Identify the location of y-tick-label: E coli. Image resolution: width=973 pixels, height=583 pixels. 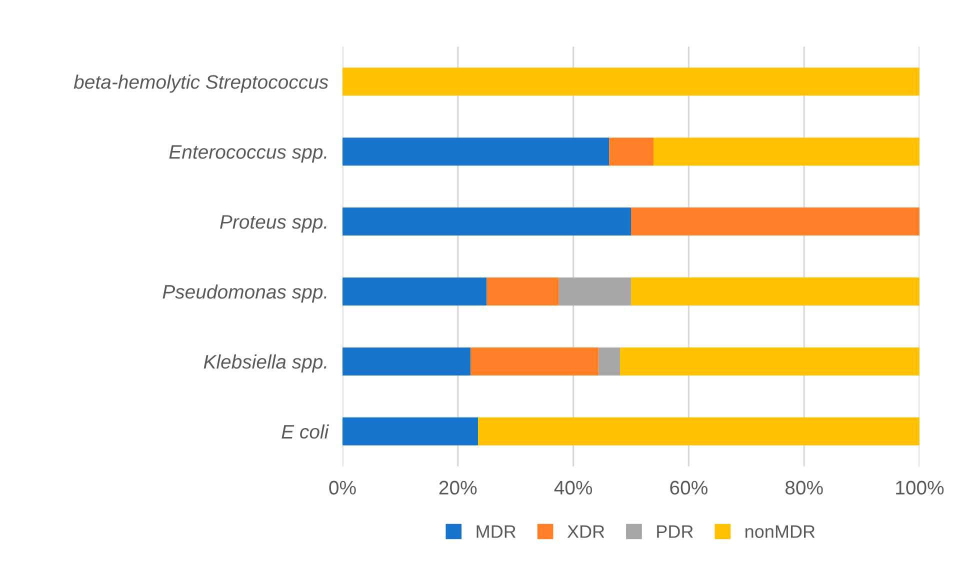
(306, 431).